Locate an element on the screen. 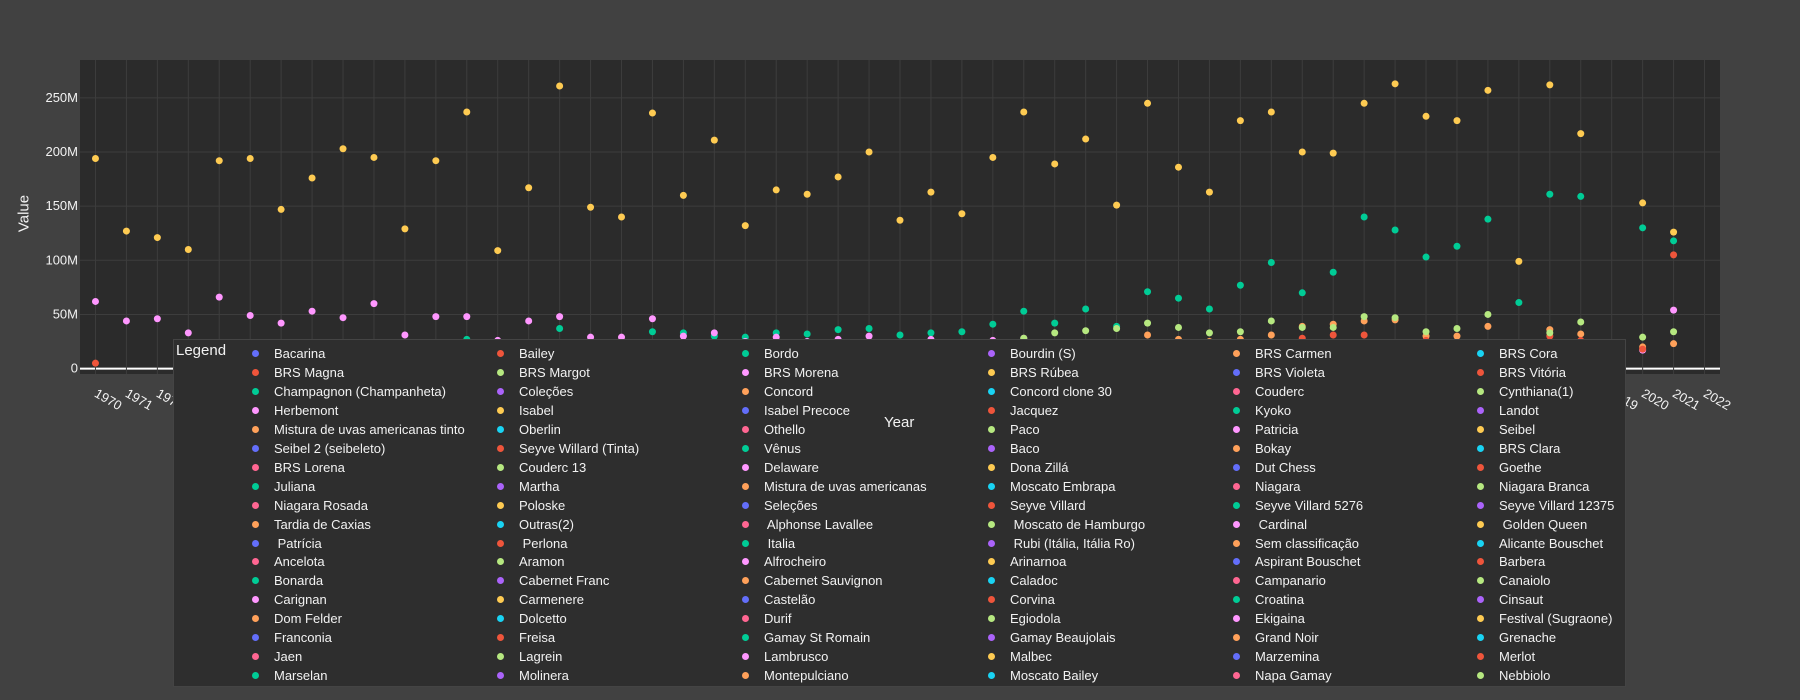 This screenshot has width=1800, height=700. legend-item: Lambrusco is located at coordinates (785, 657).